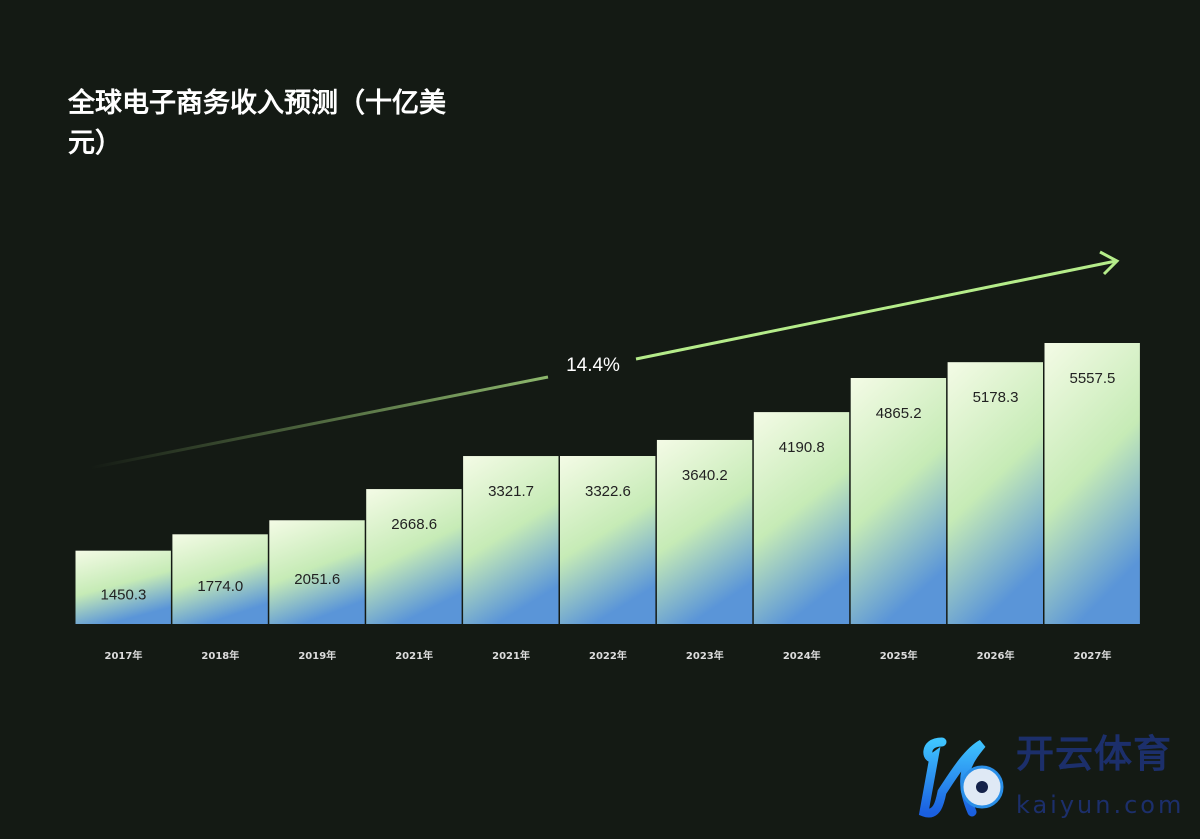 This screenshot has height=839, width=1200. I want to click on value-label: 5557.5, so click(1093, 378).